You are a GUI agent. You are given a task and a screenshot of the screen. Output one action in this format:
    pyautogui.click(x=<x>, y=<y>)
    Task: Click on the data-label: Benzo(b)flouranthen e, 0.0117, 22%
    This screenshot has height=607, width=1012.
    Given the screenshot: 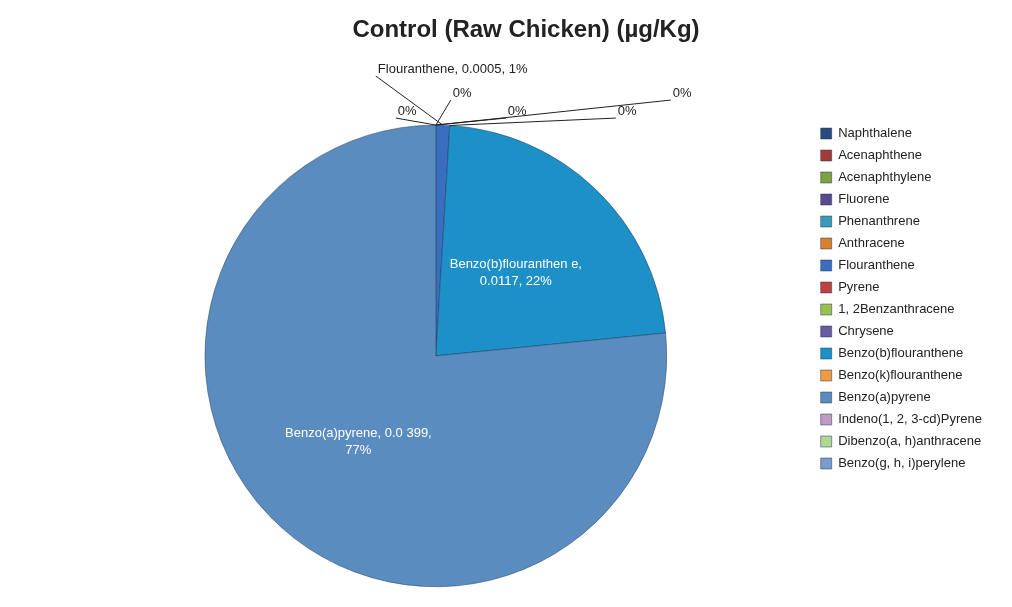 What is the action you would take?
    pyautogui.click(x=515, y=271)
    